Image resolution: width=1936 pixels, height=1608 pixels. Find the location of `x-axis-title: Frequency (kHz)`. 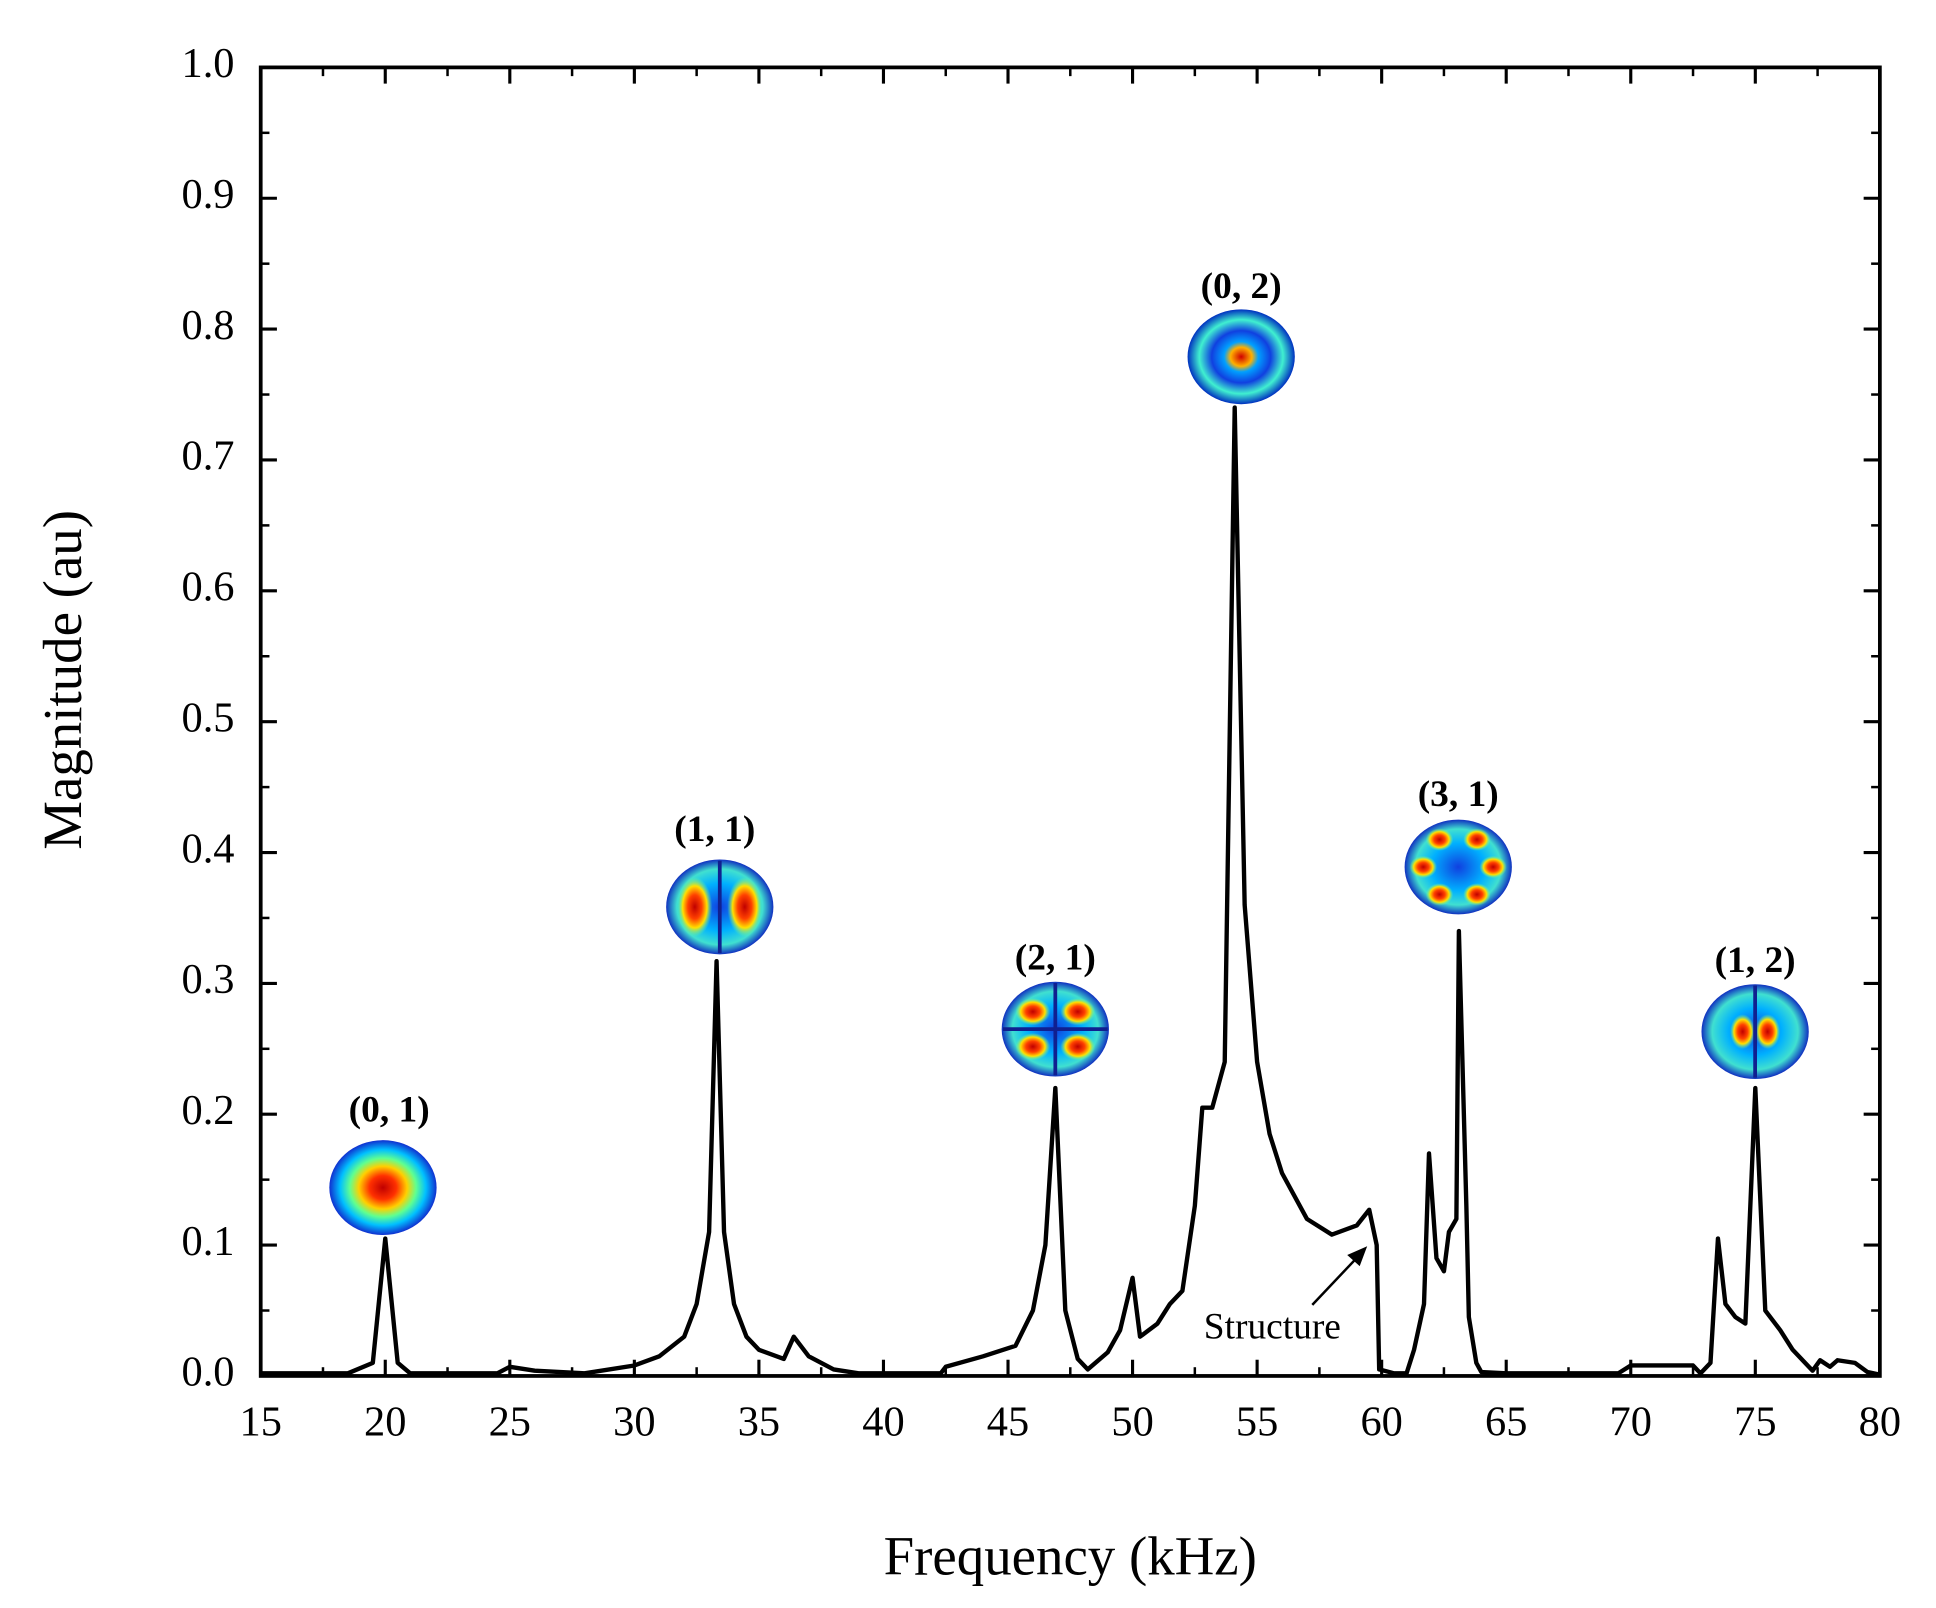

x-axis-title: Frequency (kHz) is located at coordinates (1070, 1555).